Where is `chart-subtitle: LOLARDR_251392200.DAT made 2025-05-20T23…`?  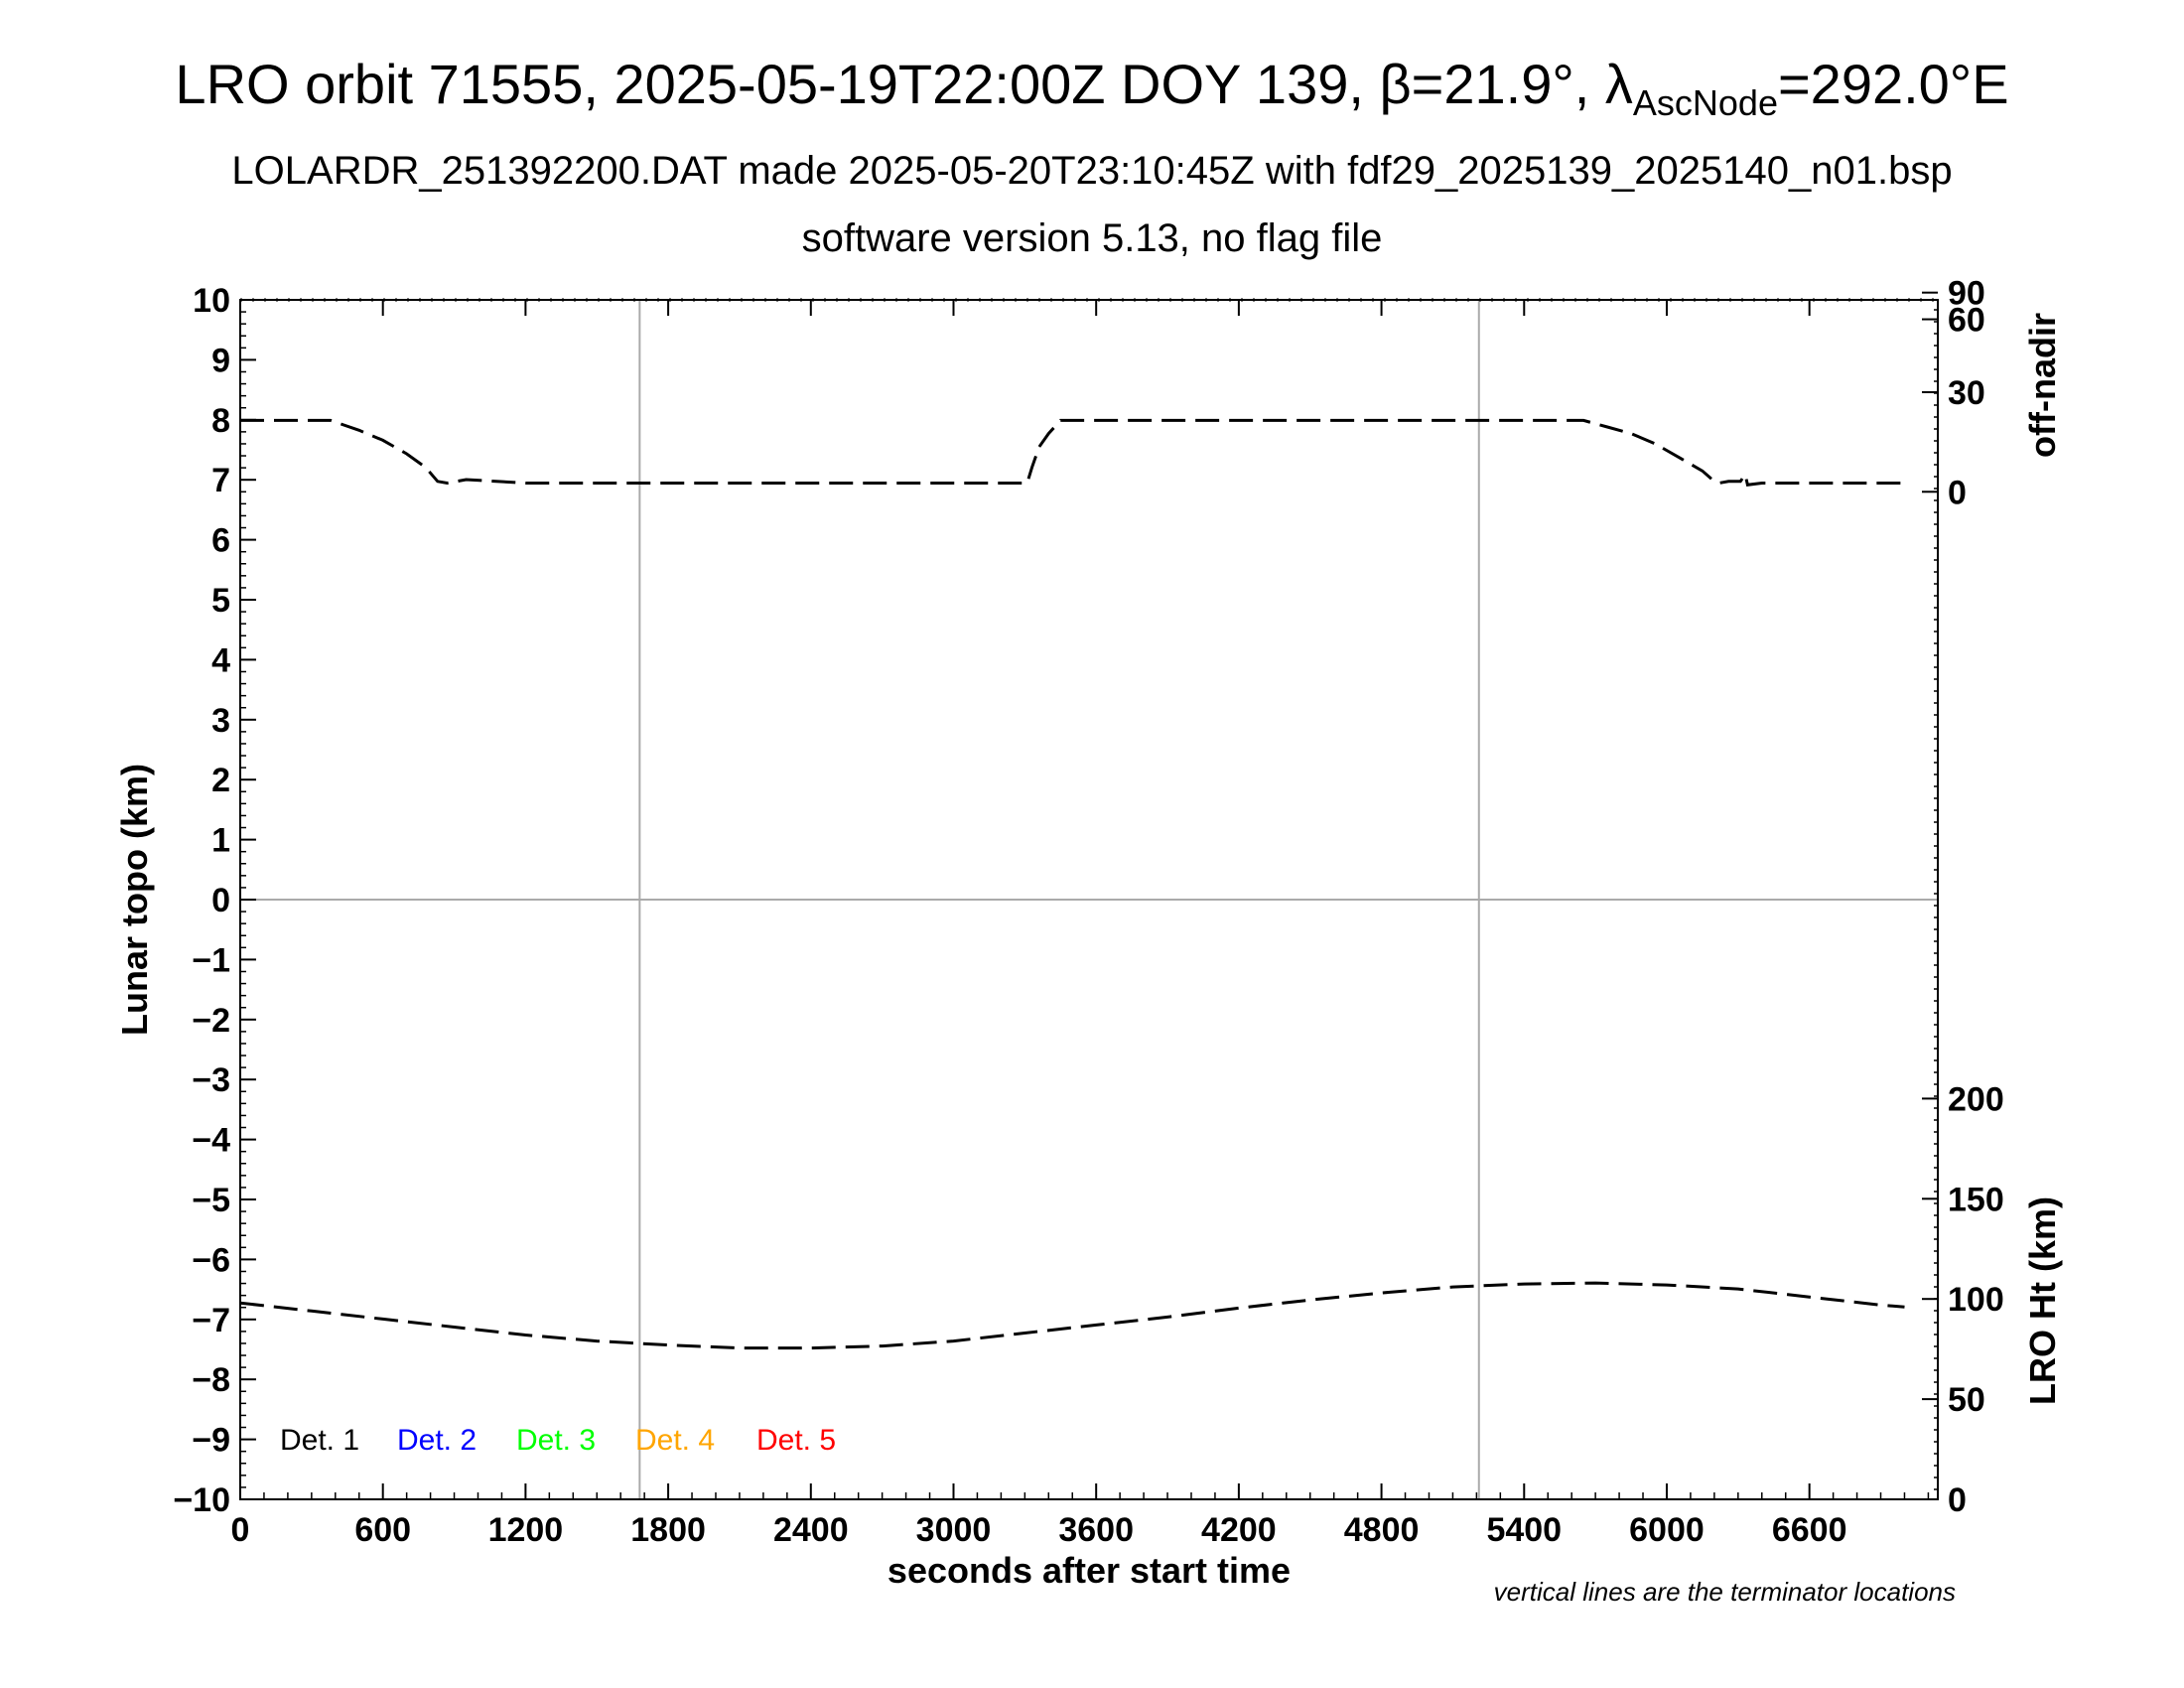 chart-subtitle: LOLARDR_251392200.DAT made 2025-05-20T23… is located at coordinates (1092, 171).